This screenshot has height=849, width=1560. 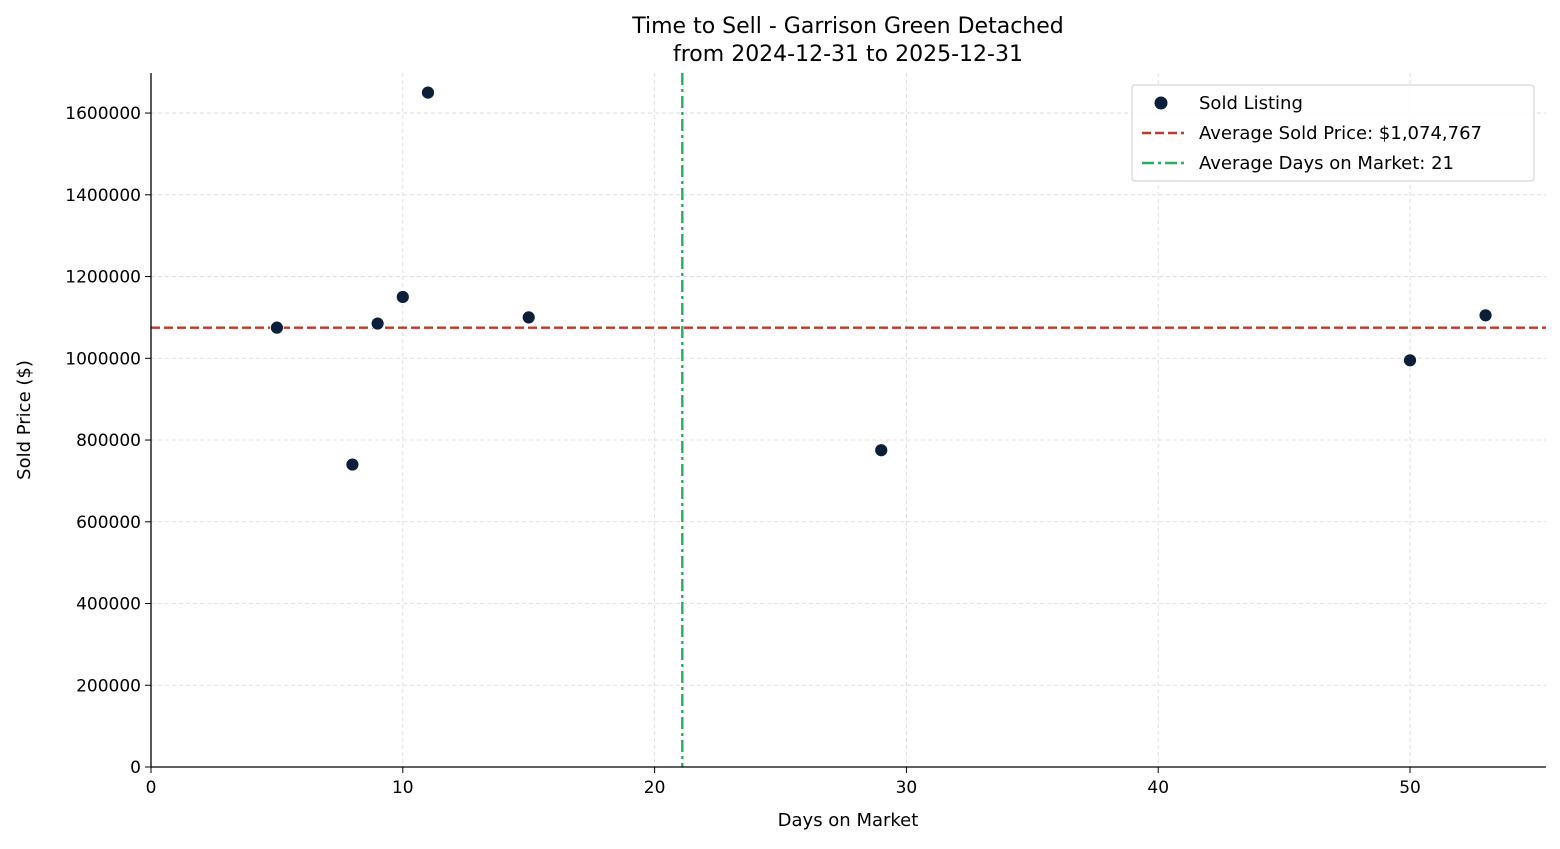 What do you see at coordinates (108, 523) in the screenshot?
I see `y-tick-label: 600000` at bounding box center [108, 523].